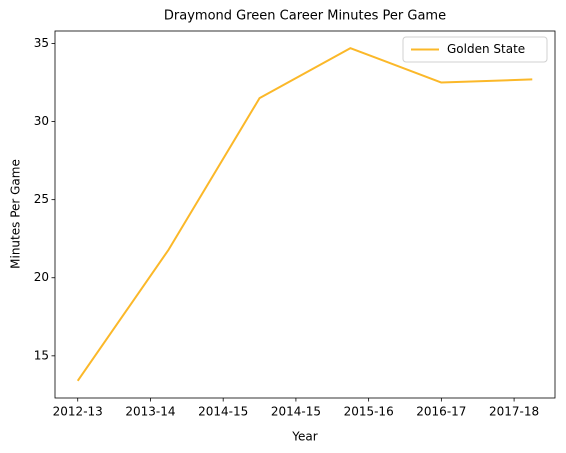  Describe the element at coordinates (441, 412) in the screenshot. I see `x-tick-label: 2016-17` at that location.